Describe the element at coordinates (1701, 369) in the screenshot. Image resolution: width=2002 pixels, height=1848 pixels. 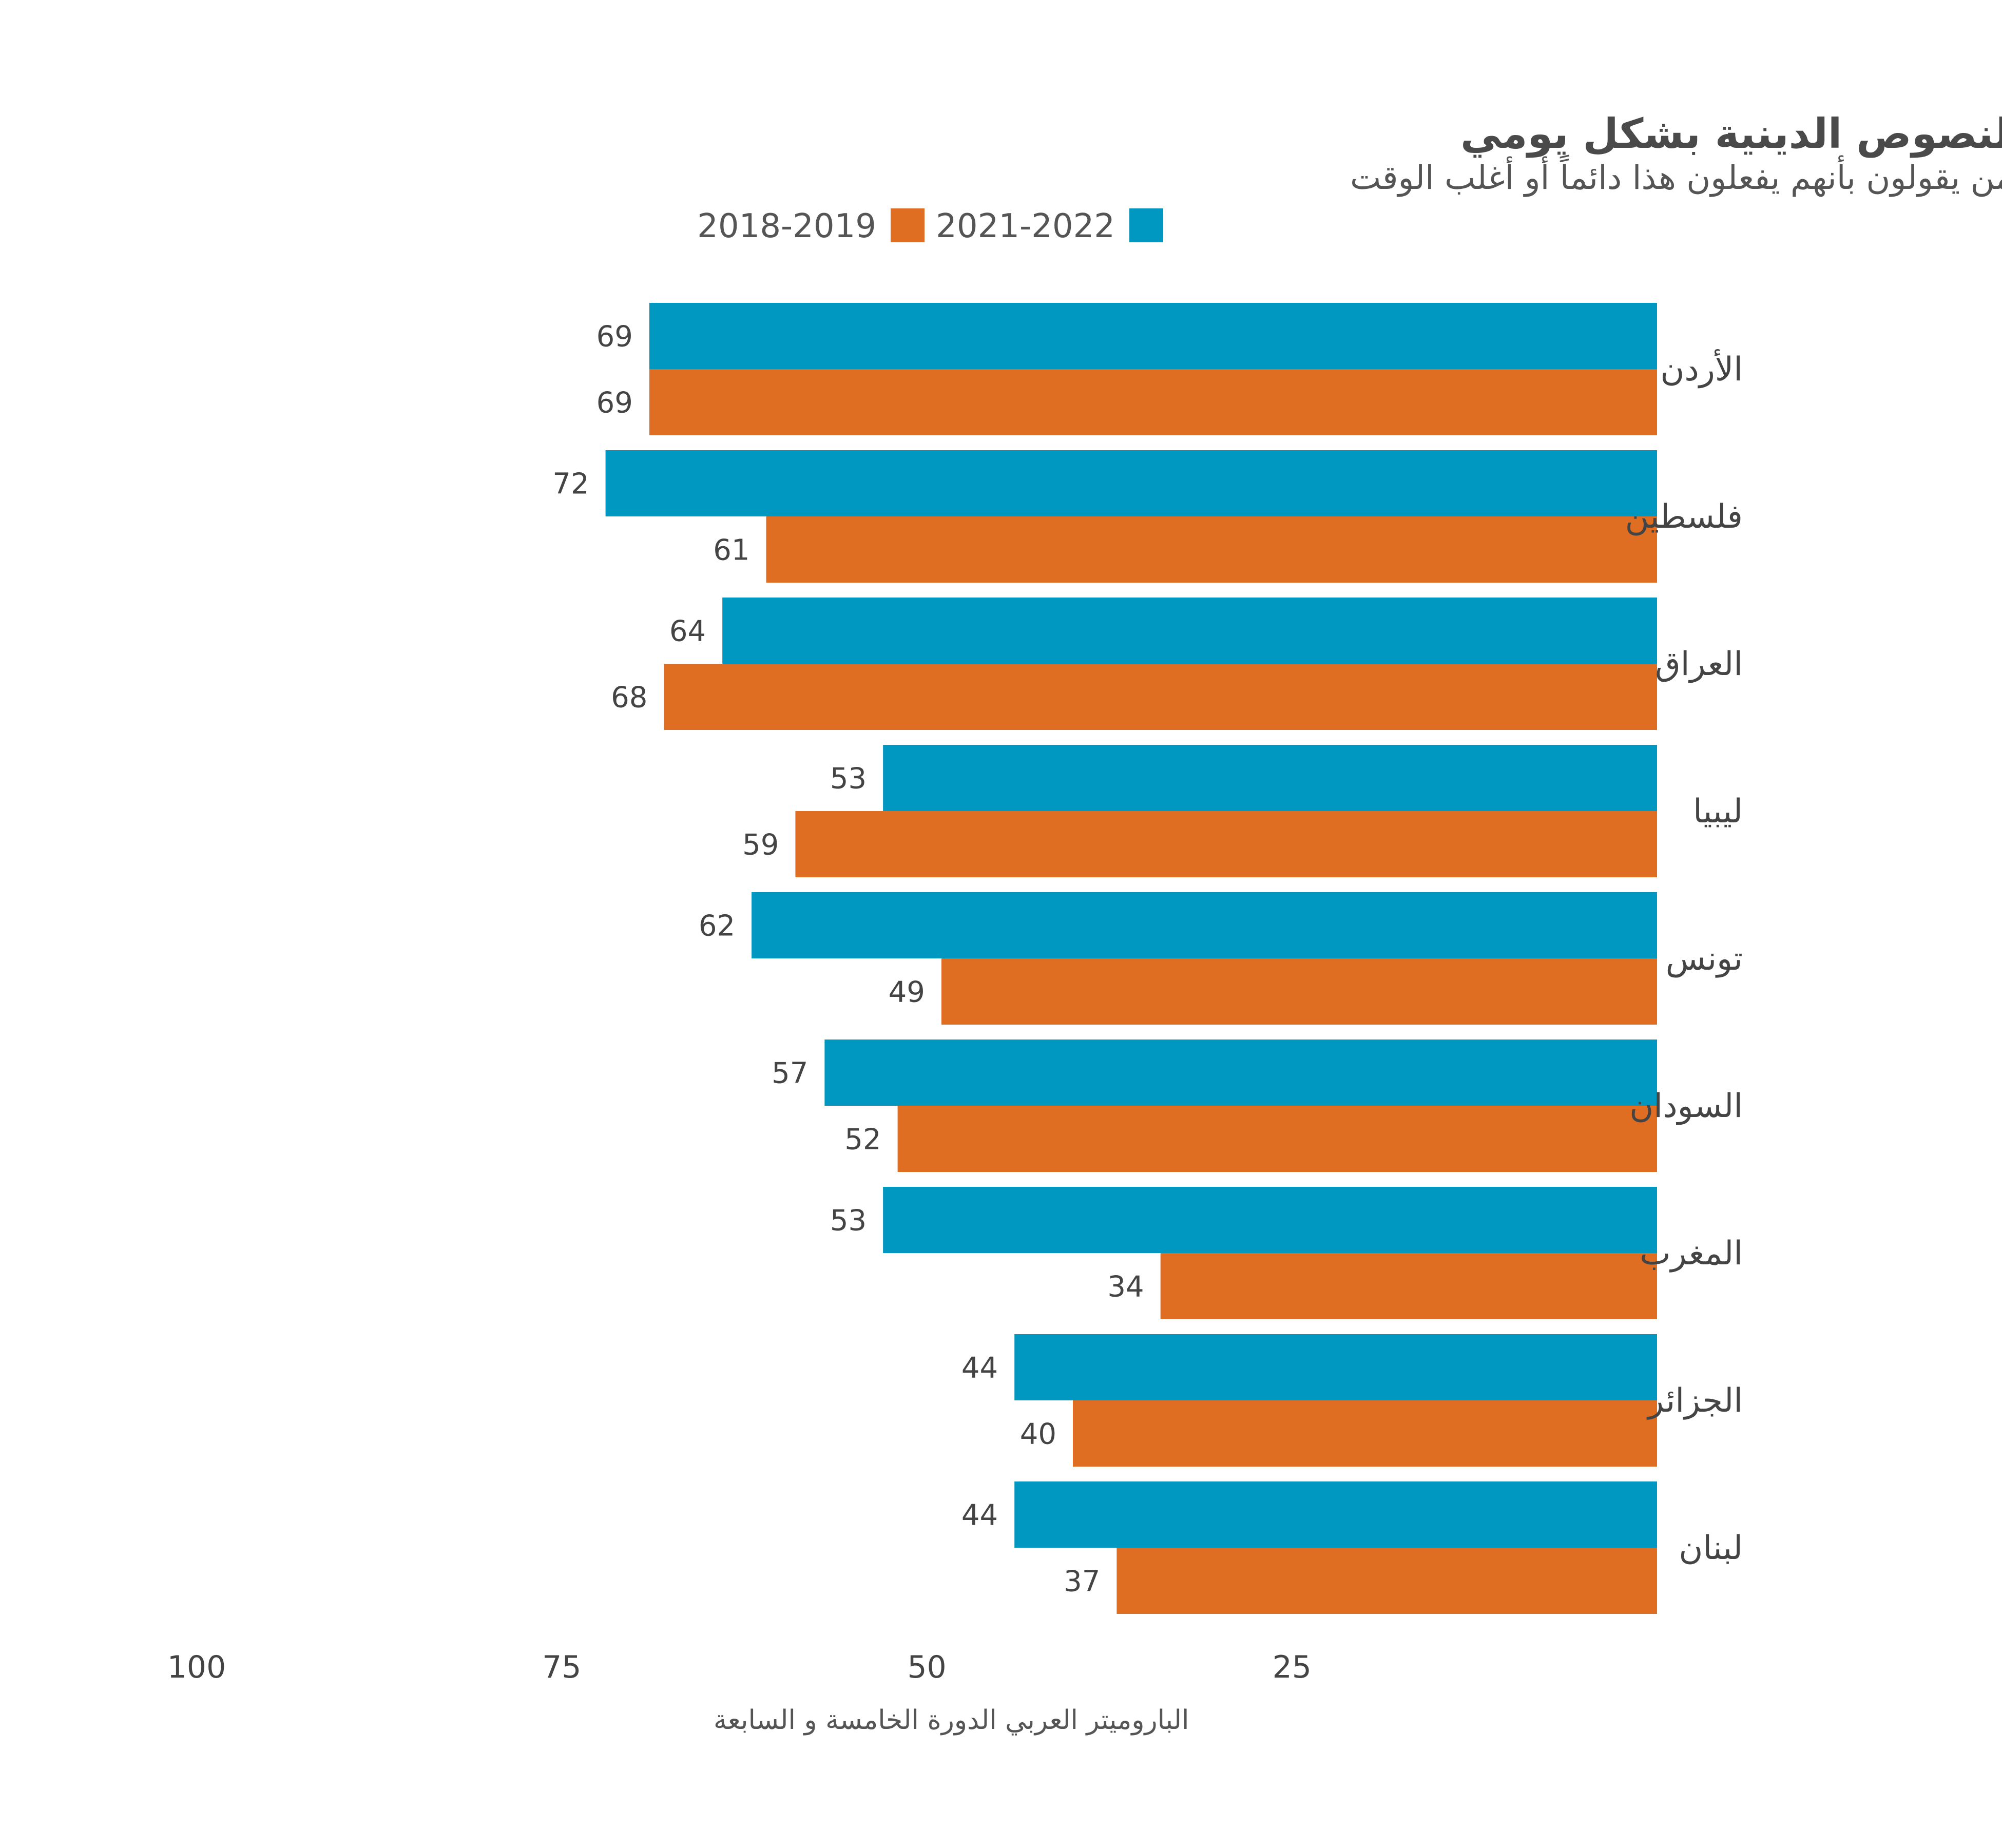
I see `category-label-1: الأردن` at that location.